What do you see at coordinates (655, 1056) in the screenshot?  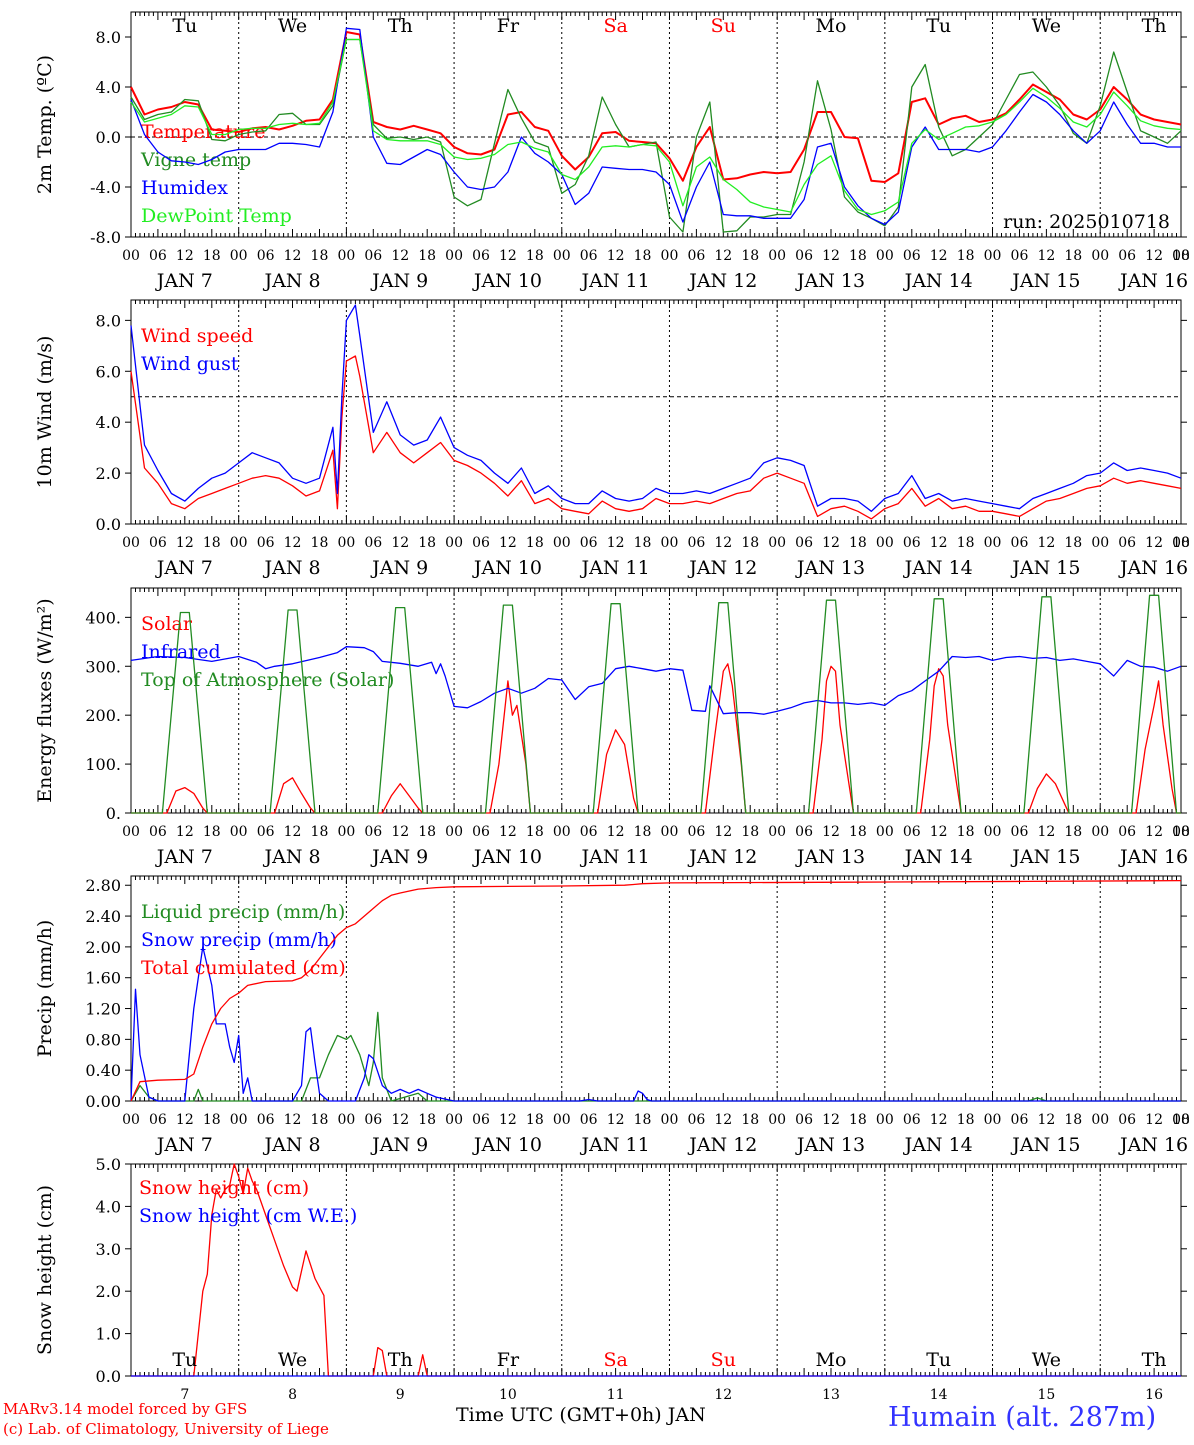 I see `precip-series-line` at bounding box center [655, 1056].